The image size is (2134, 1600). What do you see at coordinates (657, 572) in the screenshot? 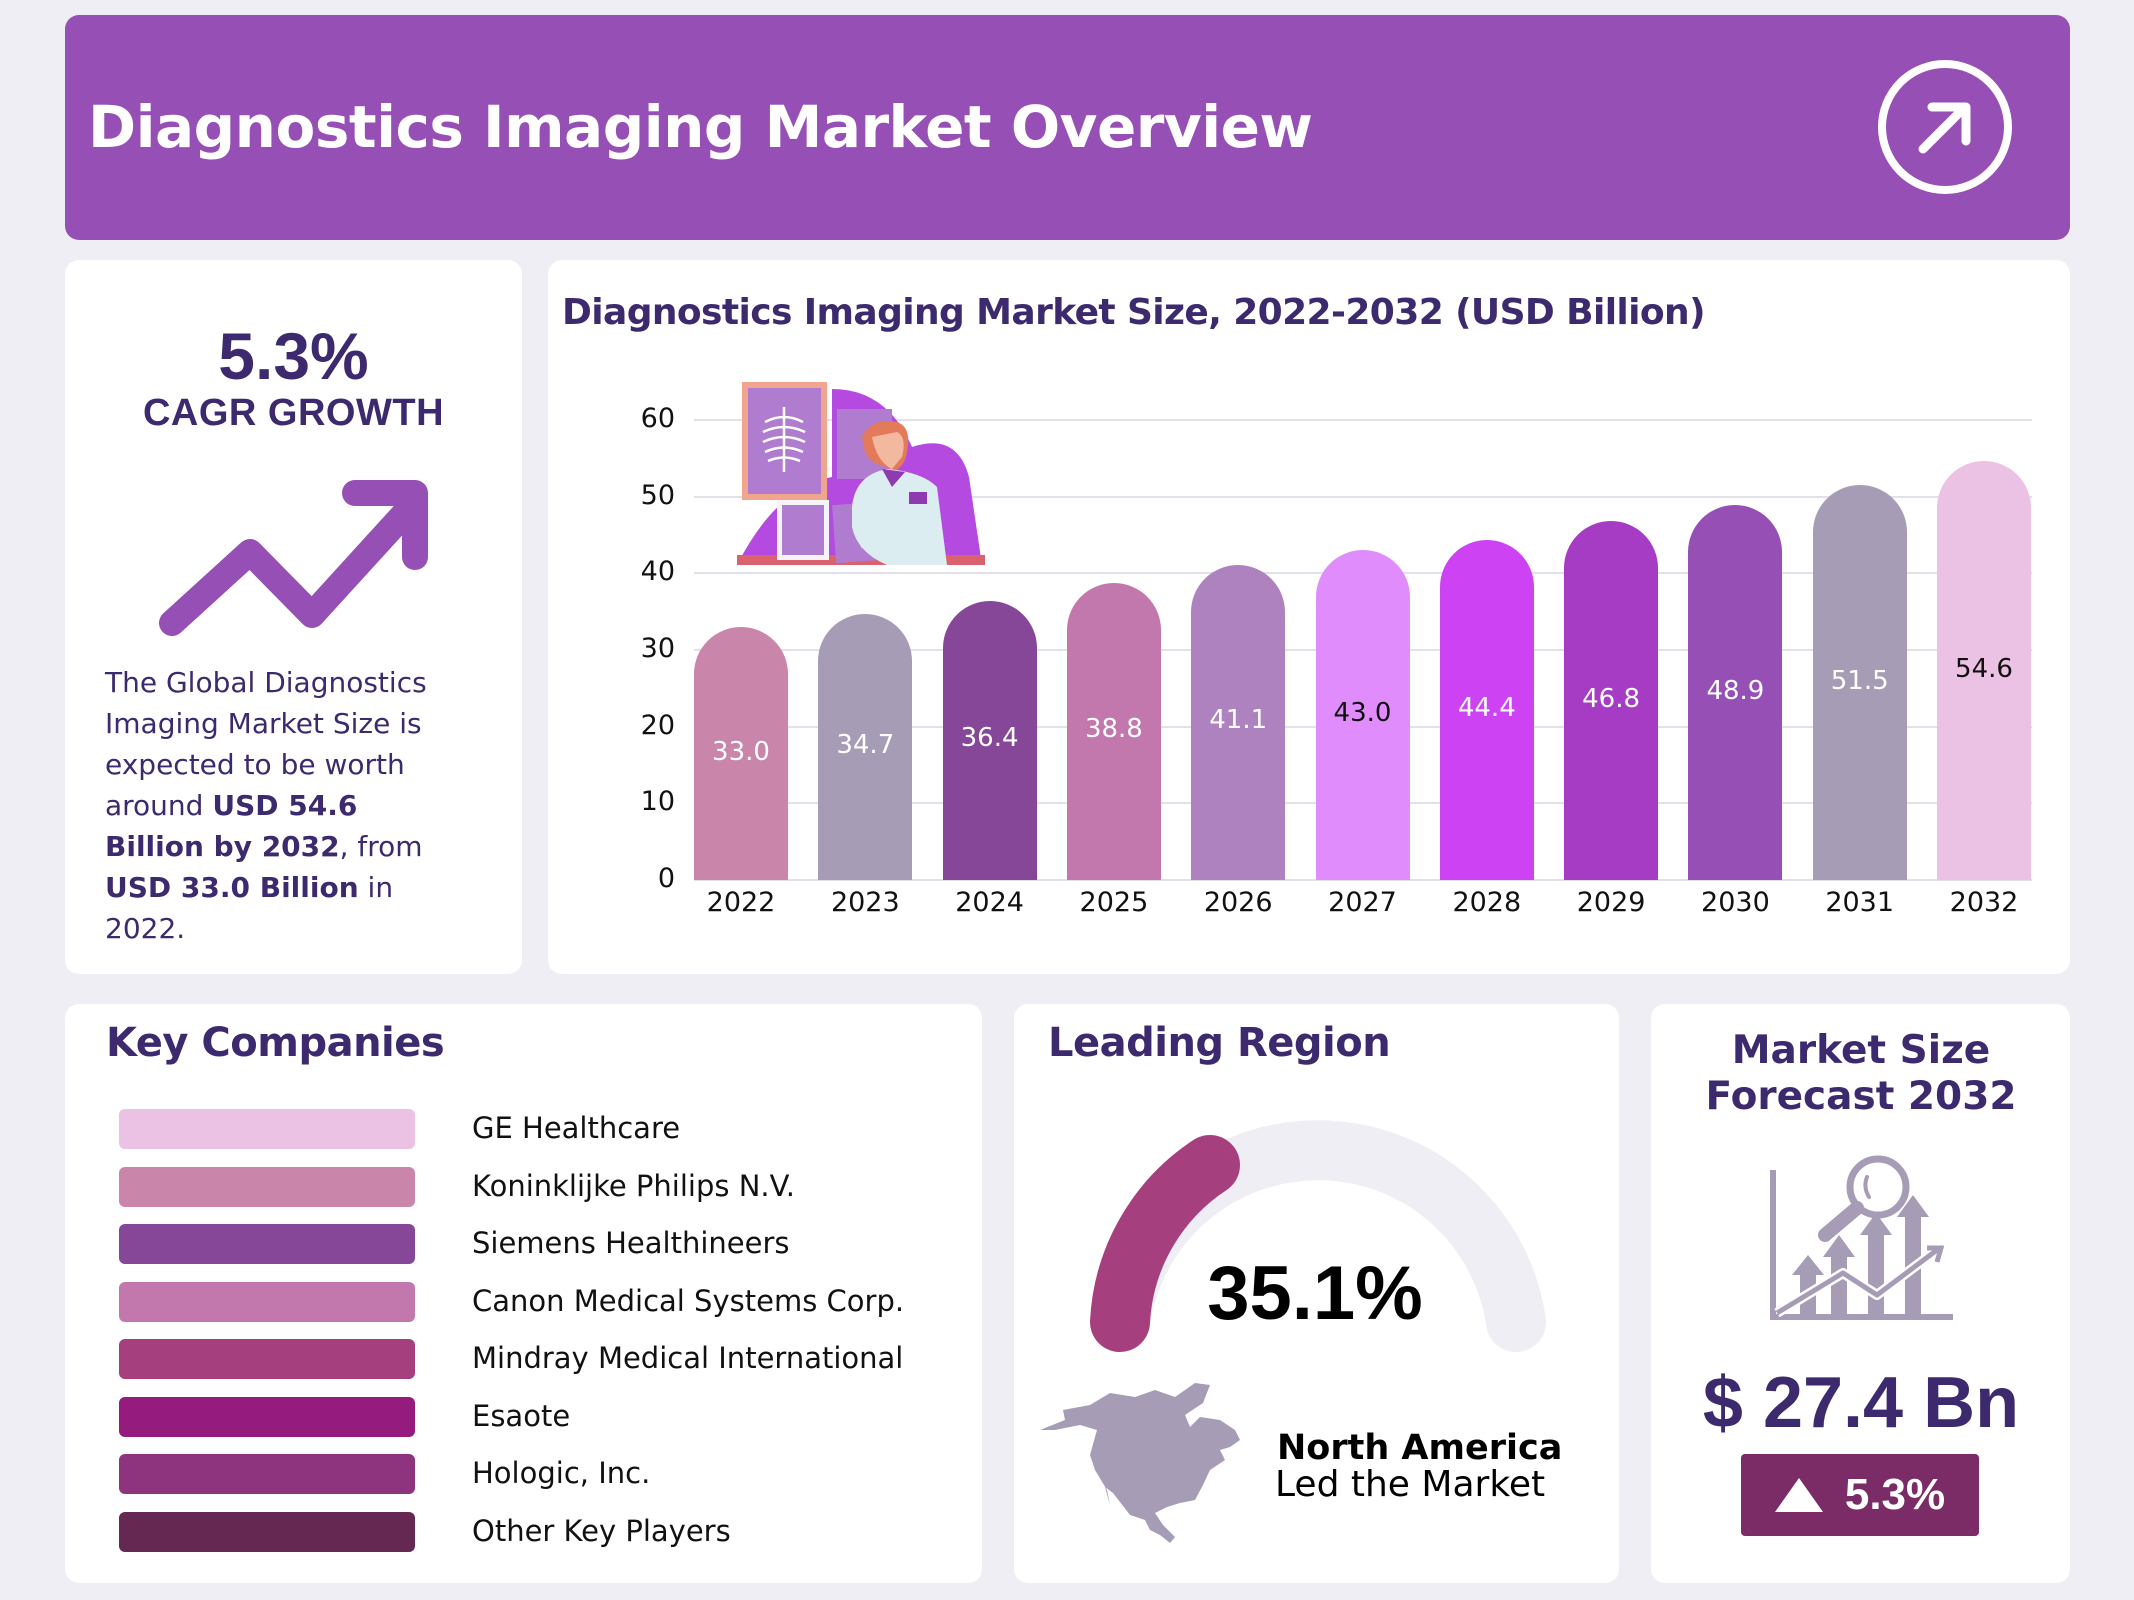
I see `y-axis-tick: 40` at bounding box center [657, 572].